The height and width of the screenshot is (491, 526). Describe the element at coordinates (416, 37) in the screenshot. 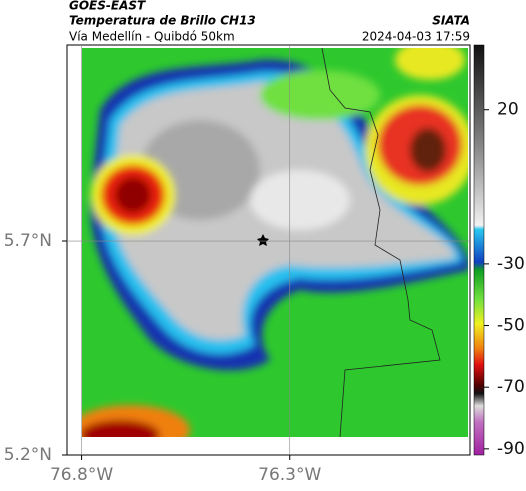

I see `datetime: 2024-04-03 17:59` at that location.